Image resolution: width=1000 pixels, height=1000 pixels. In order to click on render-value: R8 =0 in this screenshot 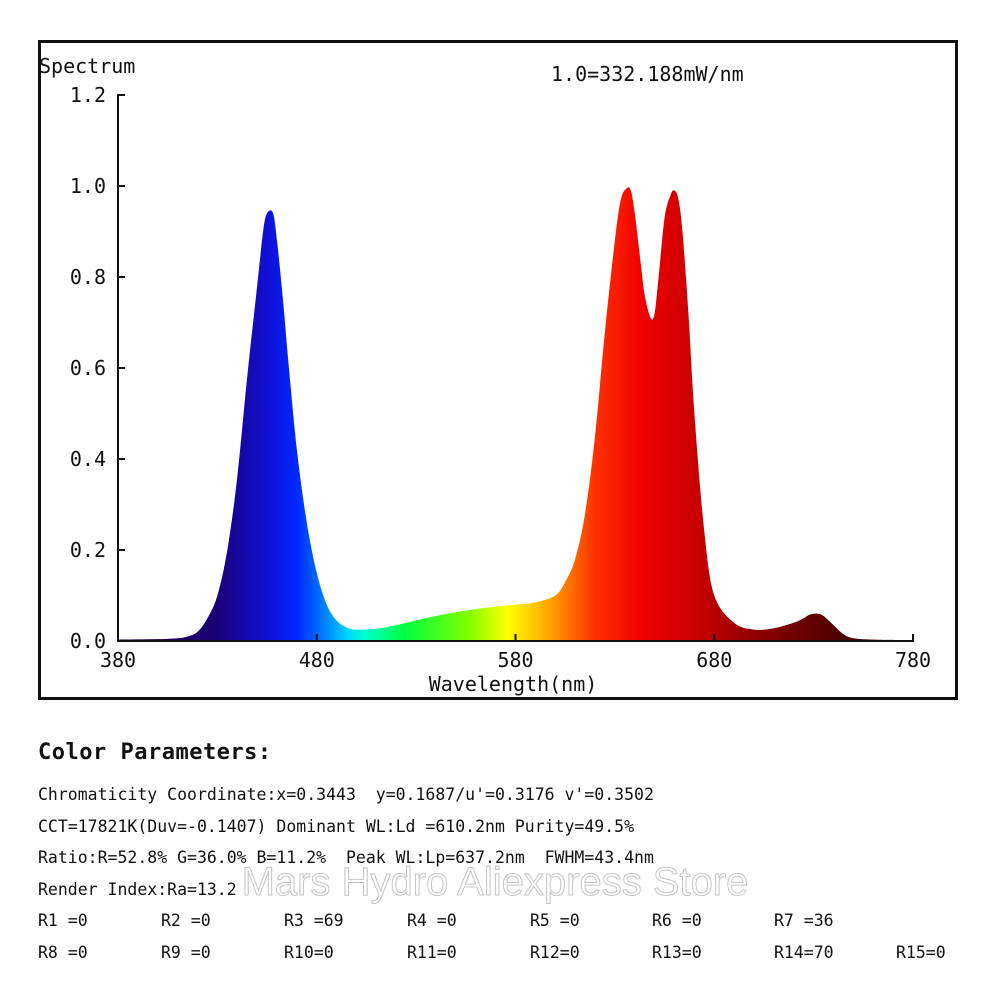, I will do `click(63, 952)`.